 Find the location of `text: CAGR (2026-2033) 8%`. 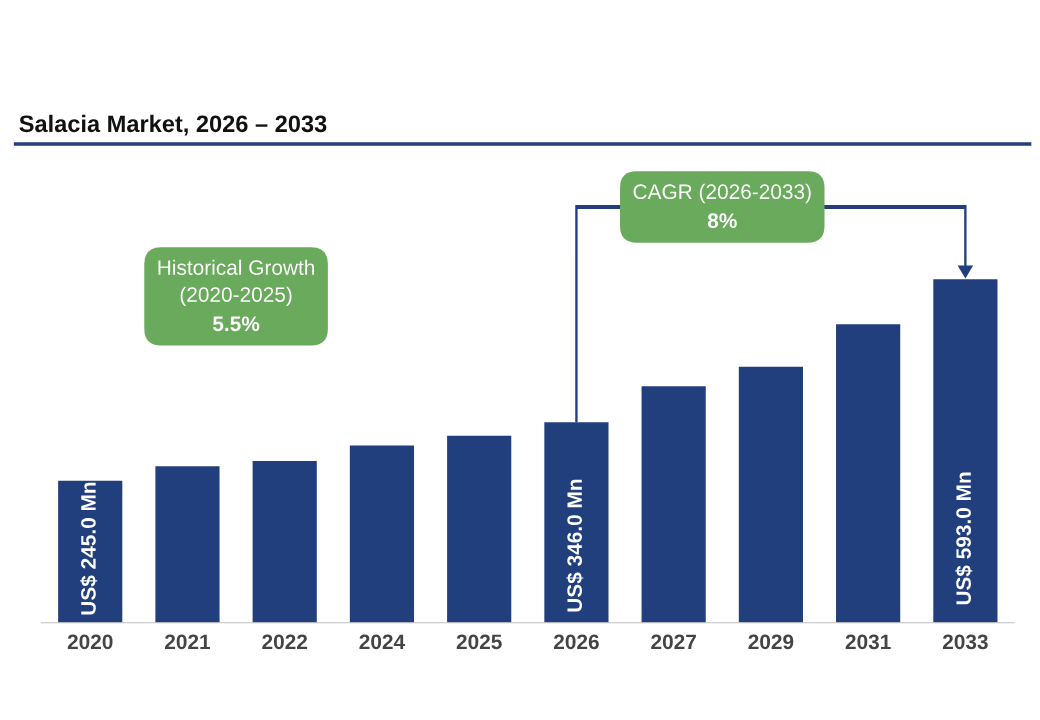

text: CAGR (2026-2033) 8% is located at coordinates (722, 206).